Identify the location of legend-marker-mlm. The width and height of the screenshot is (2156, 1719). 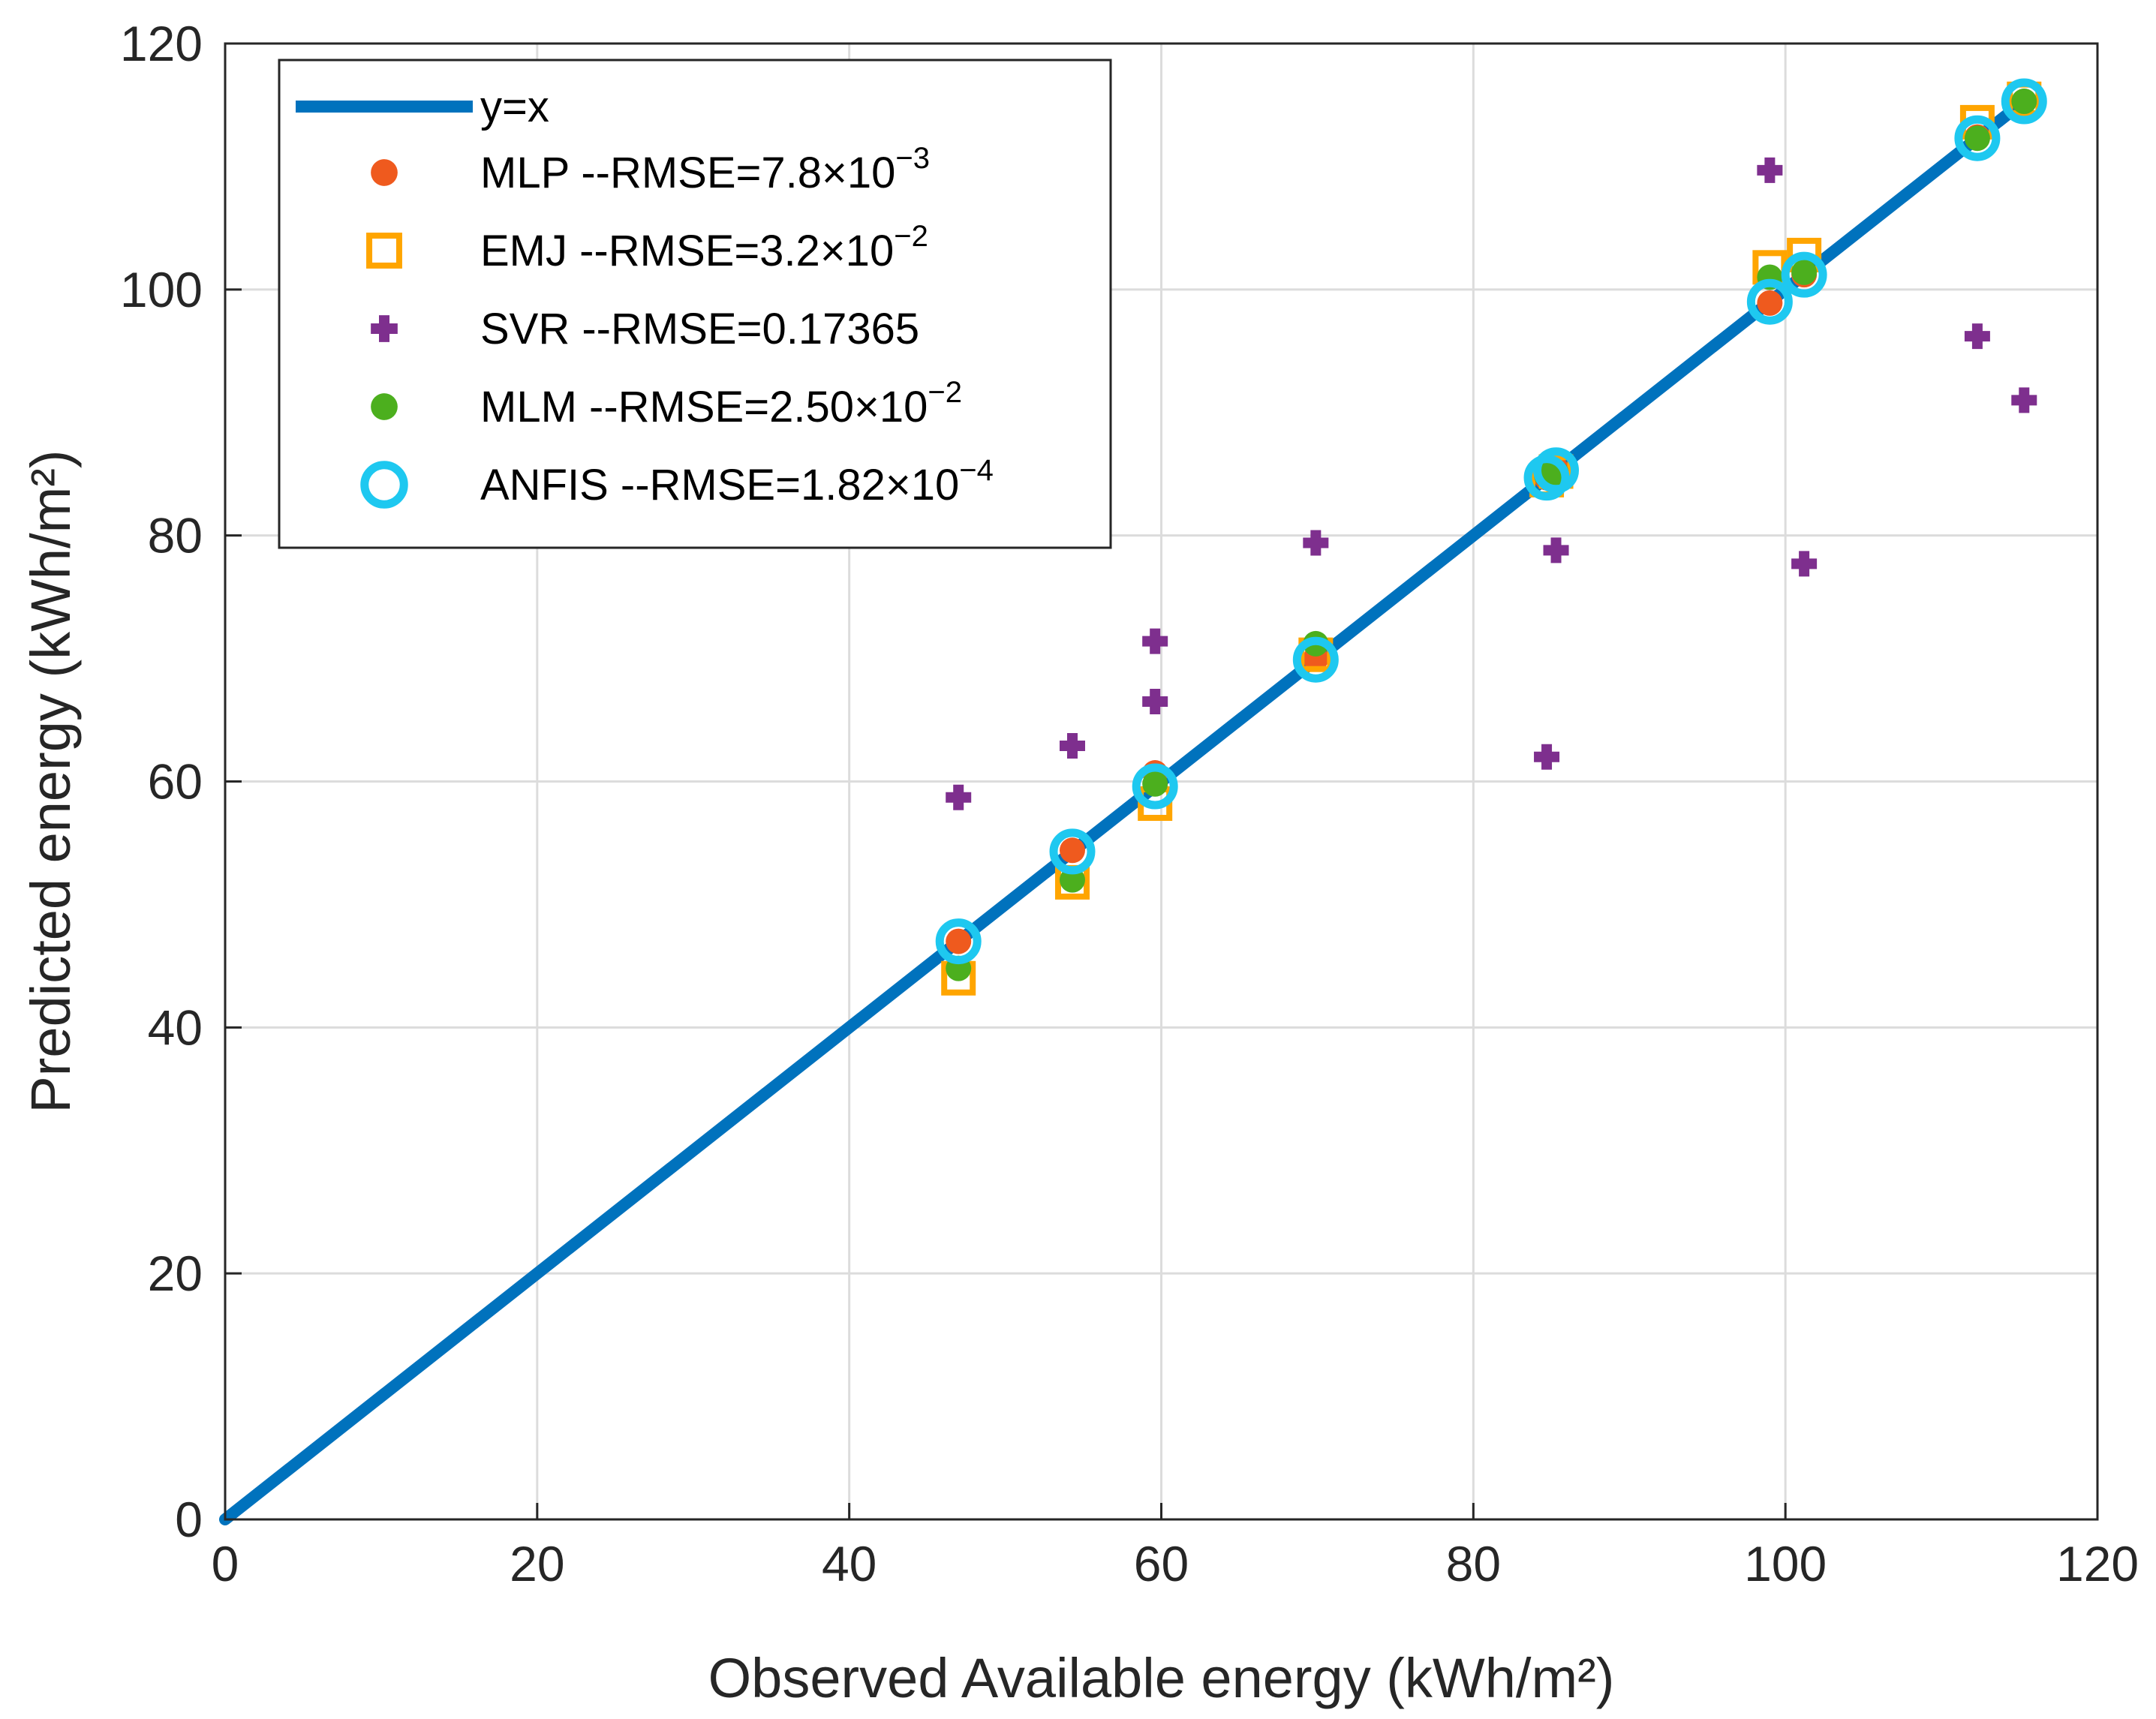
(384, 406).